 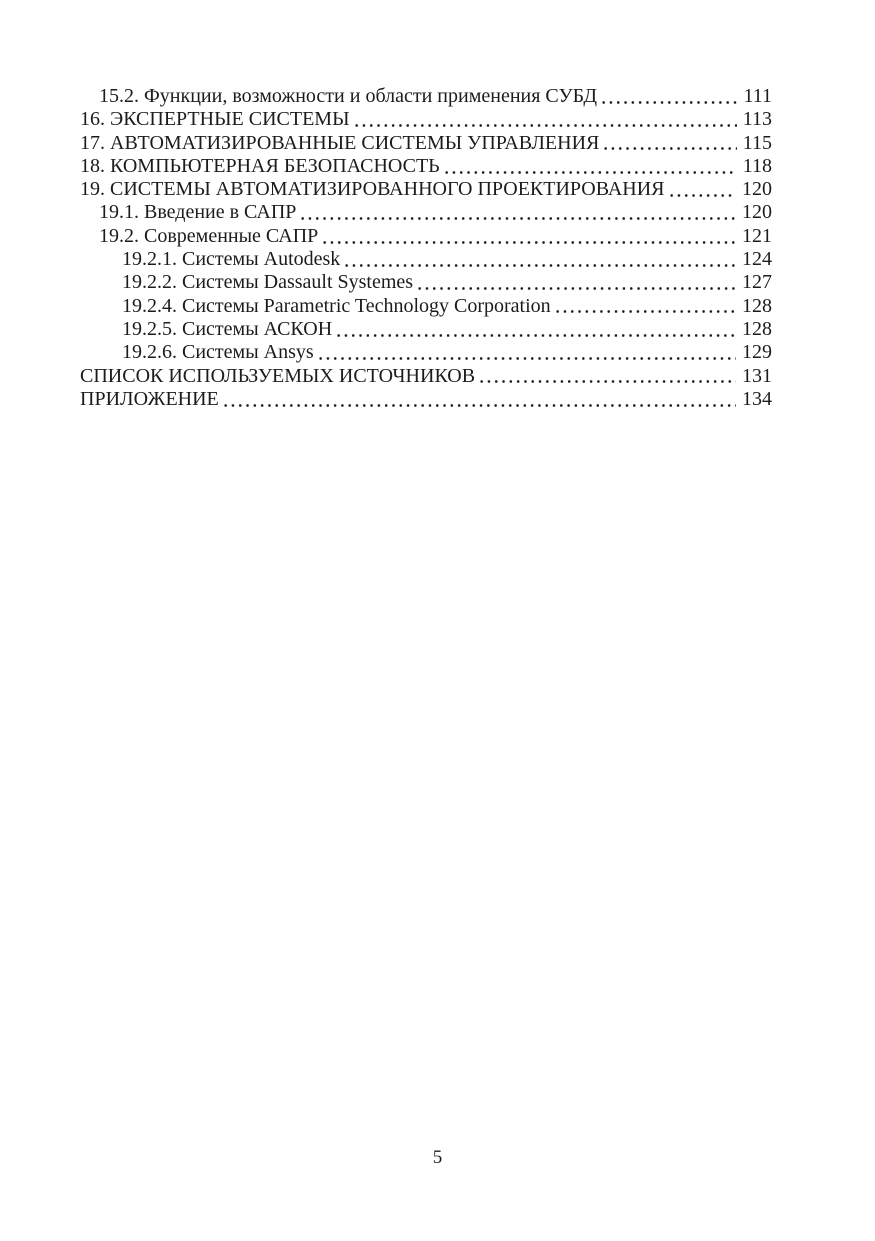 What do you see at coordinates (227, 328) in the screenshot?
I see `toc-entry-title: 19.2.5. Системы АСКОН` at bounding box center [227, 328].